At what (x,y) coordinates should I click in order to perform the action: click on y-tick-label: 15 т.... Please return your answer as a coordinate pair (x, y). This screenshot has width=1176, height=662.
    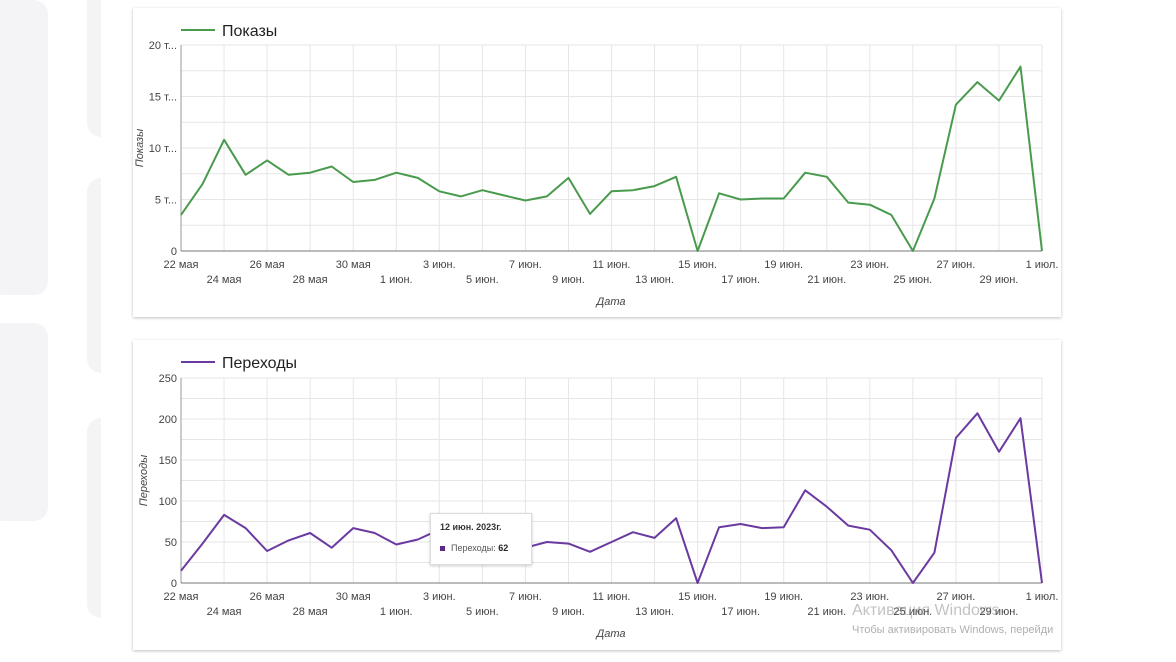
    Looking at the image, I should click on (163, 98).